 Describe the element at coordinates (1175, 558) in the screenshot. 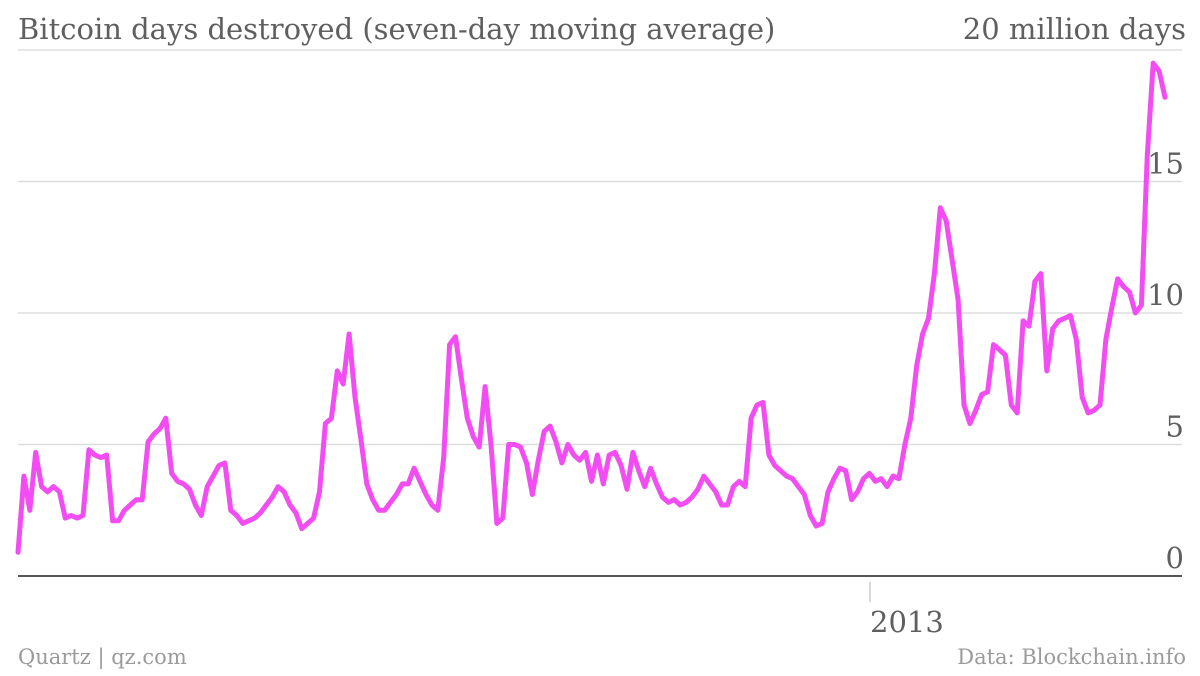

I see `y-tick-label-0: 0` at that location.